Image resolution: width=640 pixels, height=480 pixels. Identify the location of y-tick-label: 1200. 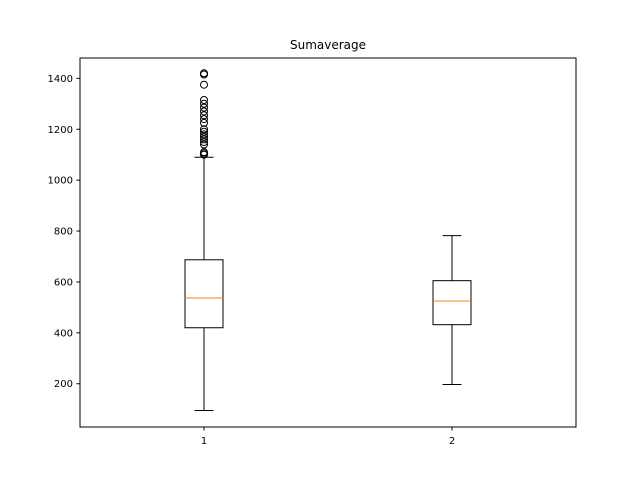
(60, 130).